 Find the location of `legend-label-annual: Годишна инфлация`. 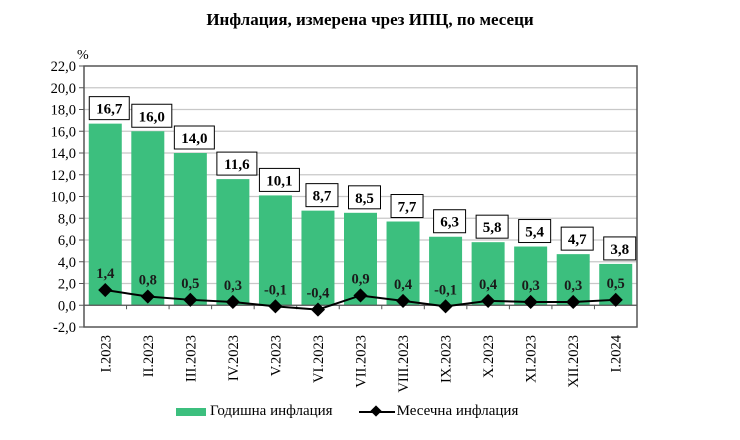

legend-label-annual: Годишна инфлация is located at coordinates (271, 411).